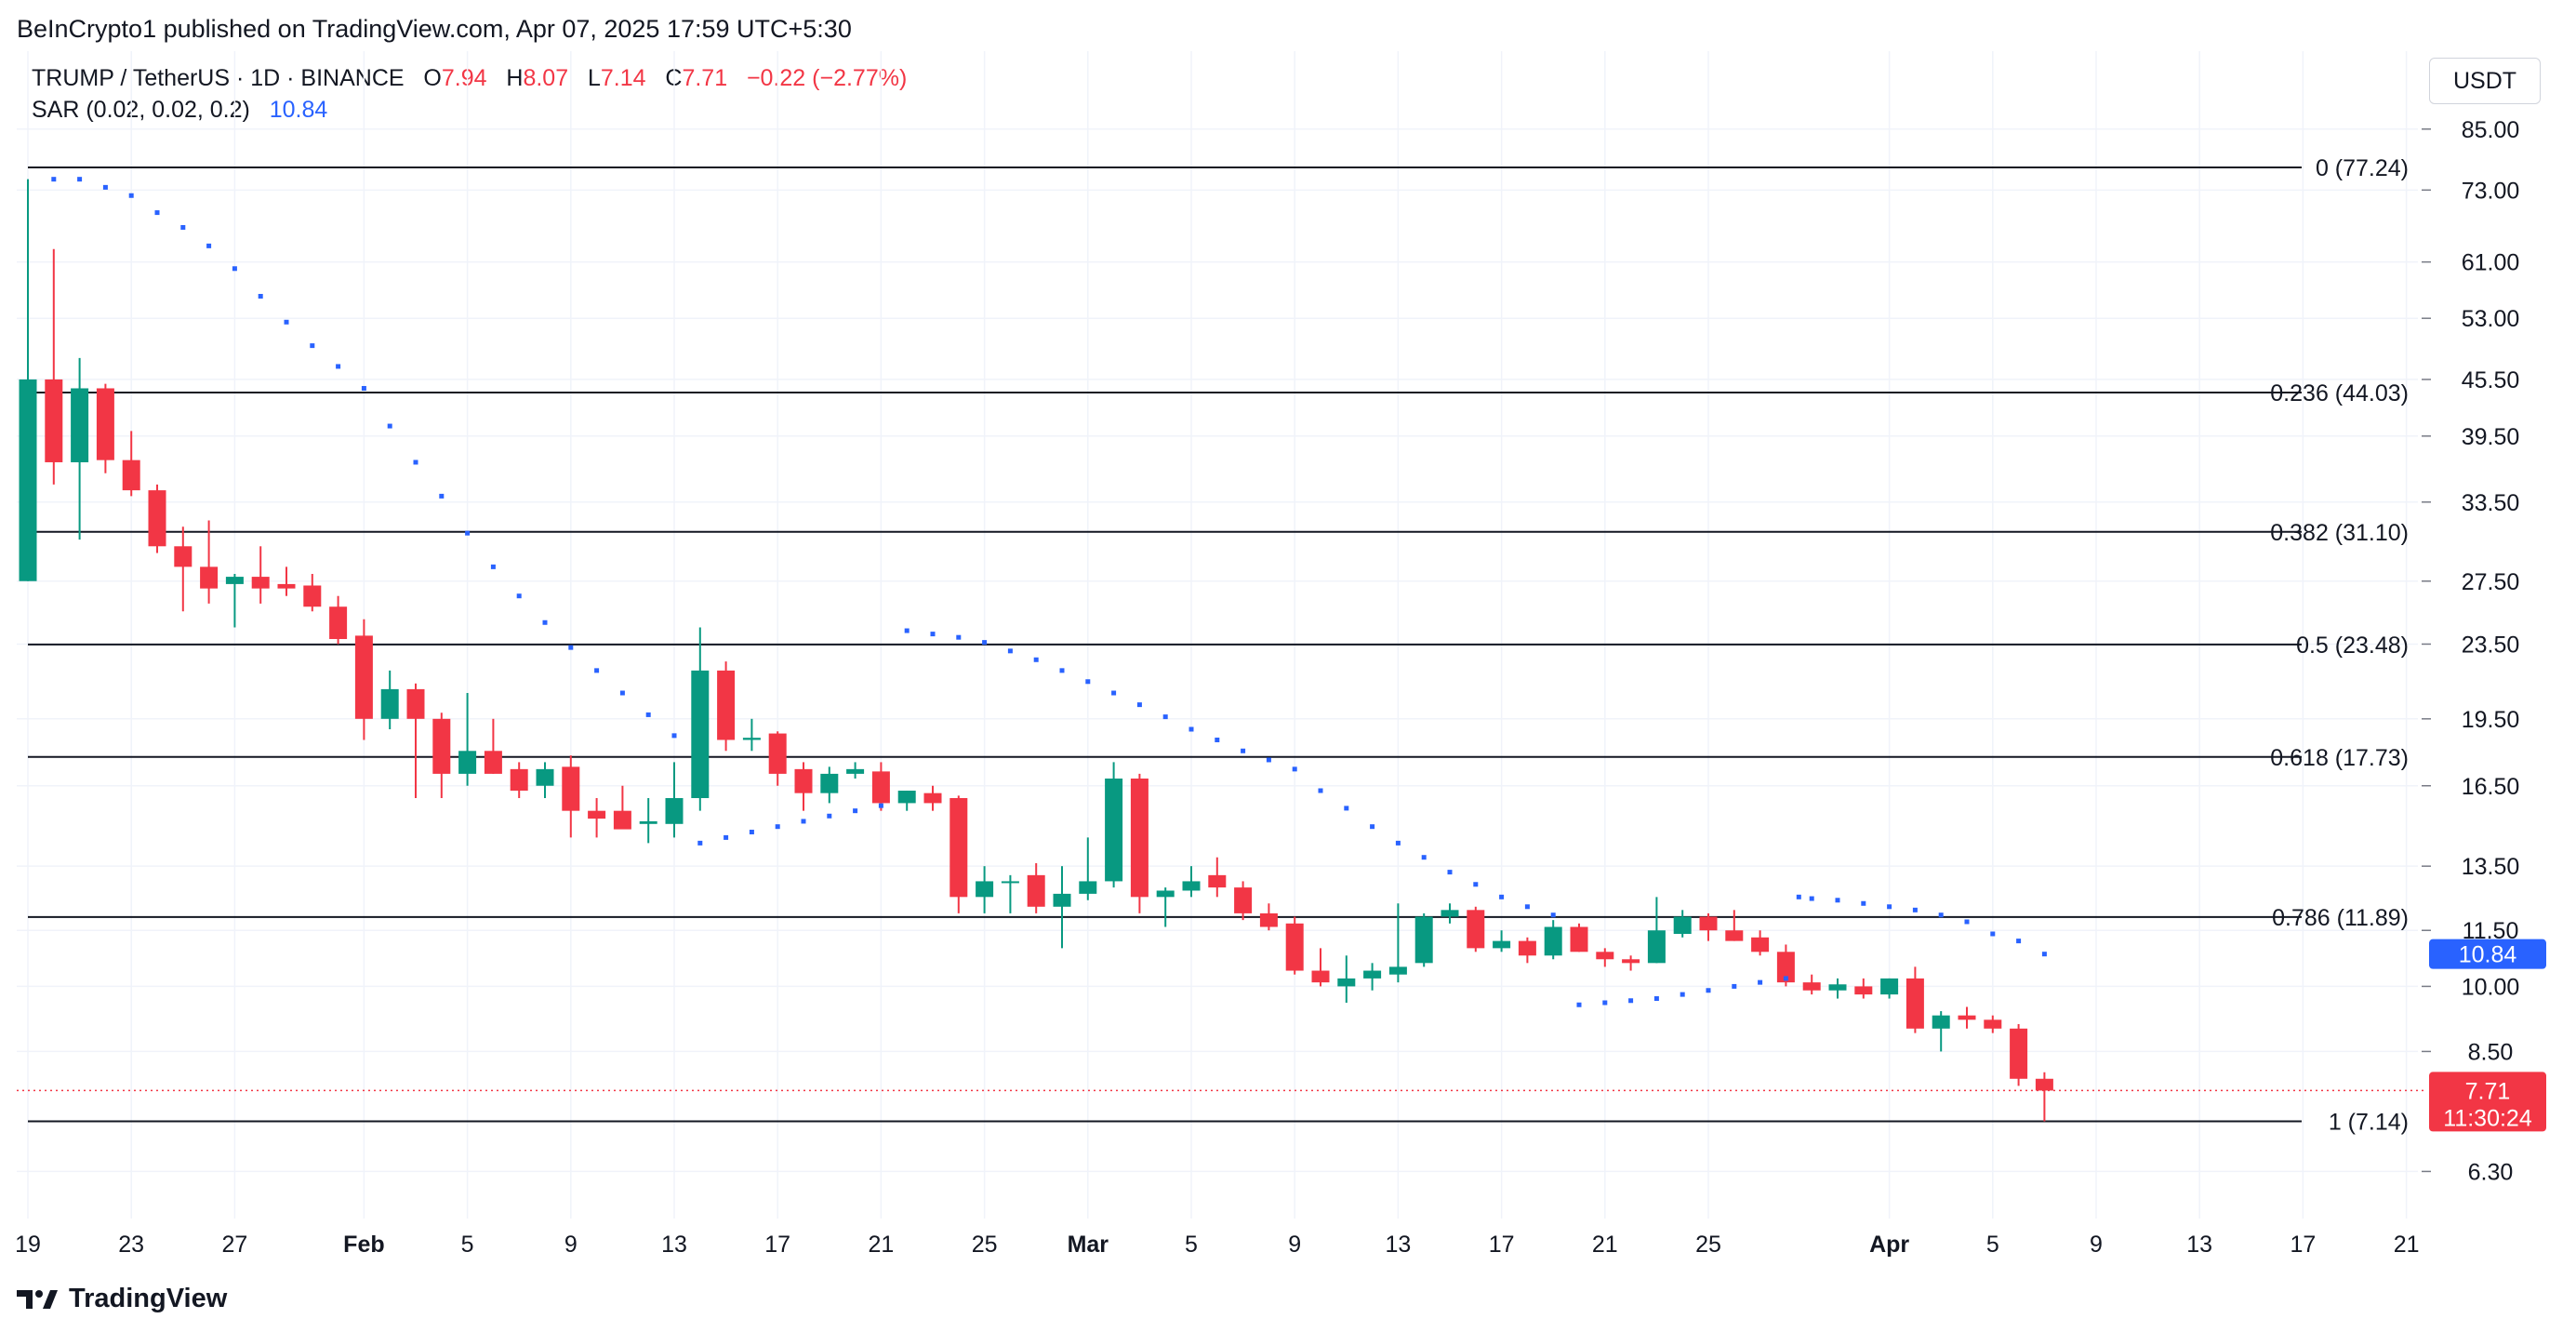 Image resolution: width=2576 pixels, height=1332 pixels. I want to click on high-value: 8.07, so click(546, 78).